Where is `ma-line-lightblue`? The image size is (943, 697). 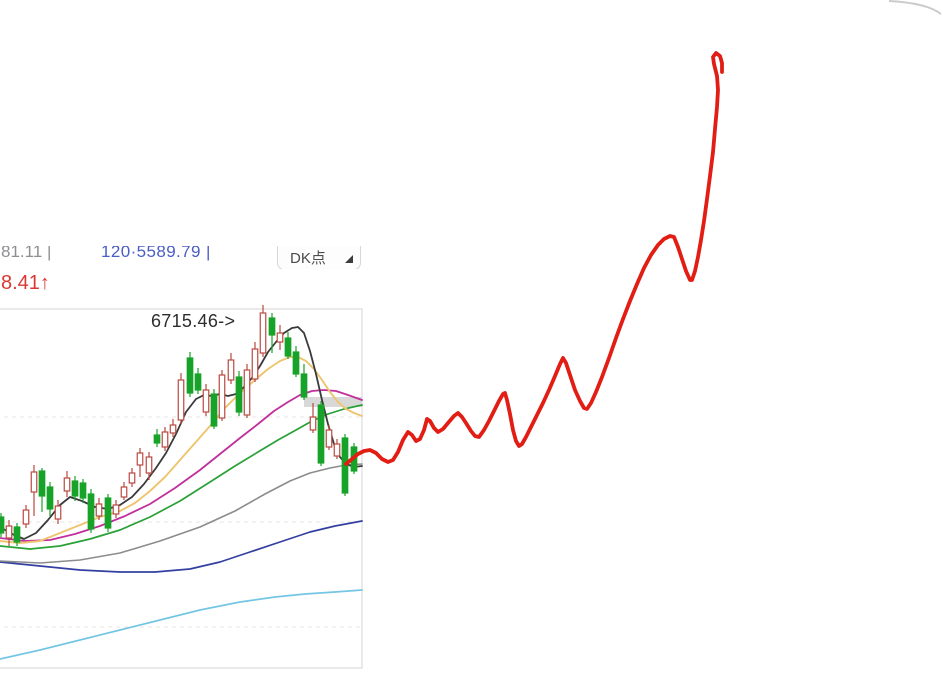 ma-line-lightblue is located at coordinates (181, 624).